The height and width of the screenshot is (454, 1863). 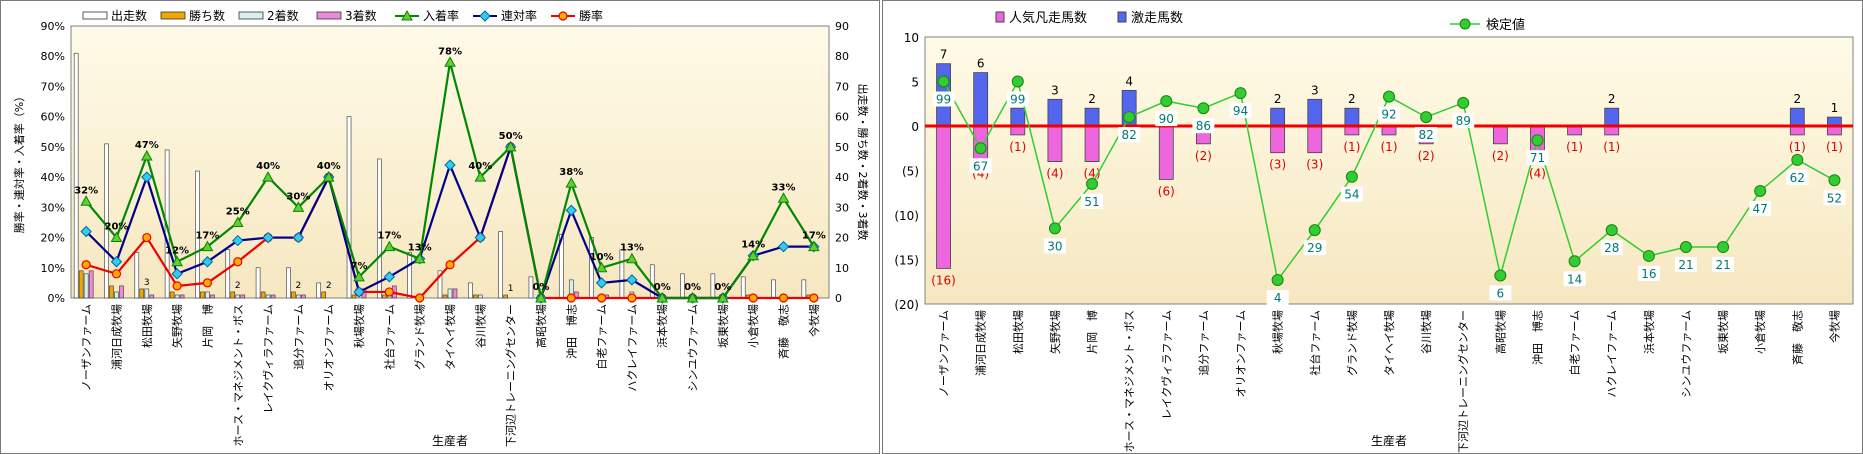 What do you see at coordinates (86, 347) in the screenshot?
I see `category-label: ノーザンファーム` at bounding box center [86, 347].